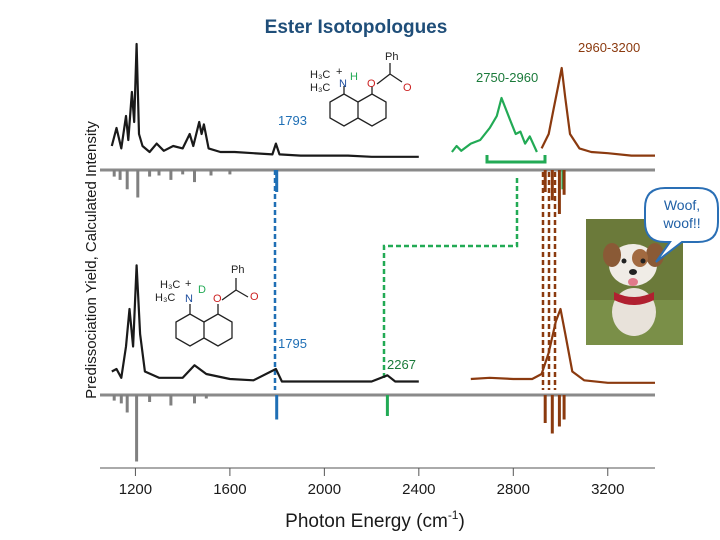  What do you see at coordinates (366, 521) in the screenshot?
I see `x-axis-label-main: Photon Energy (cm` at bounding box center [366, 521].